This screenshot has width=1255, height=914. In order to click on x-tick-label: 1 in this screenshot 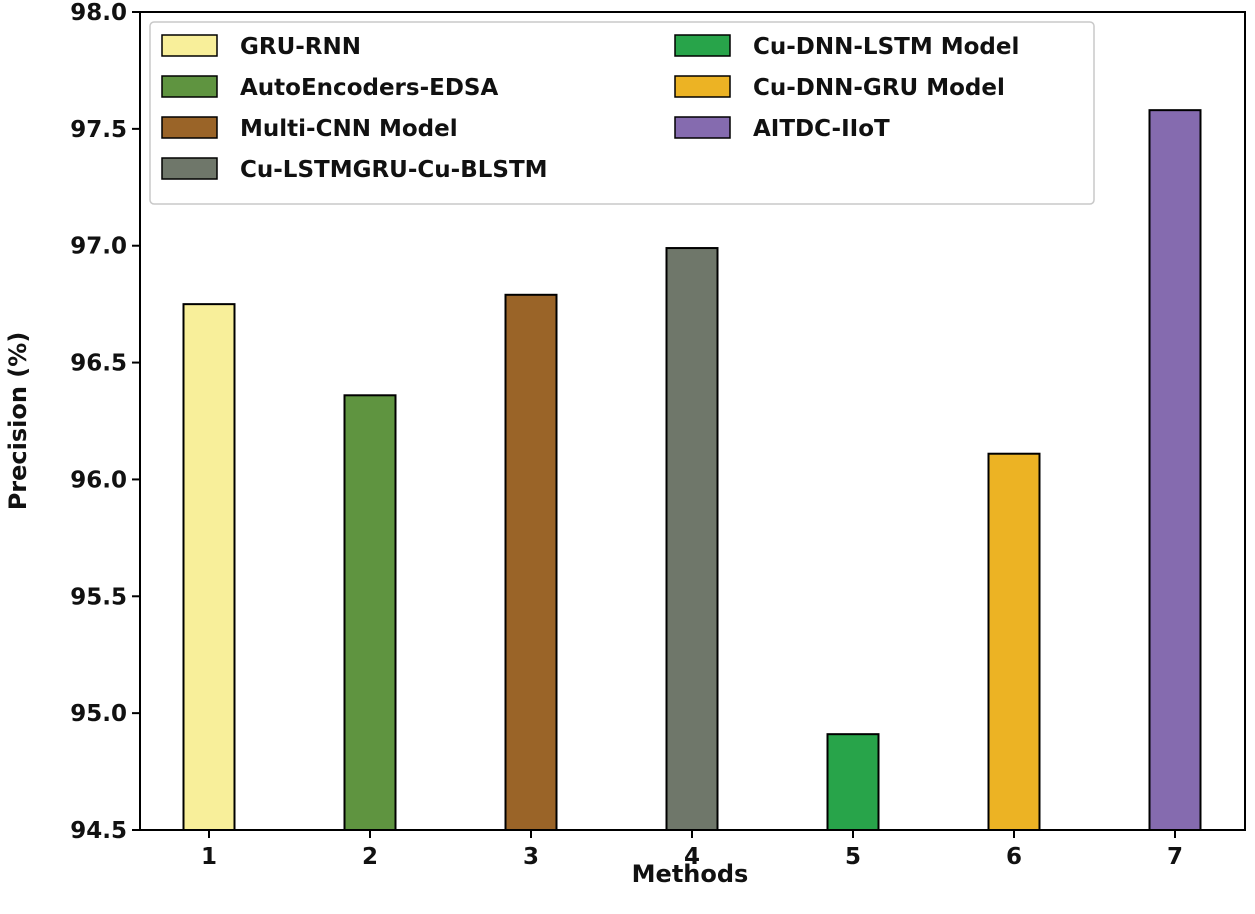, I will do `click(209, 857)`.